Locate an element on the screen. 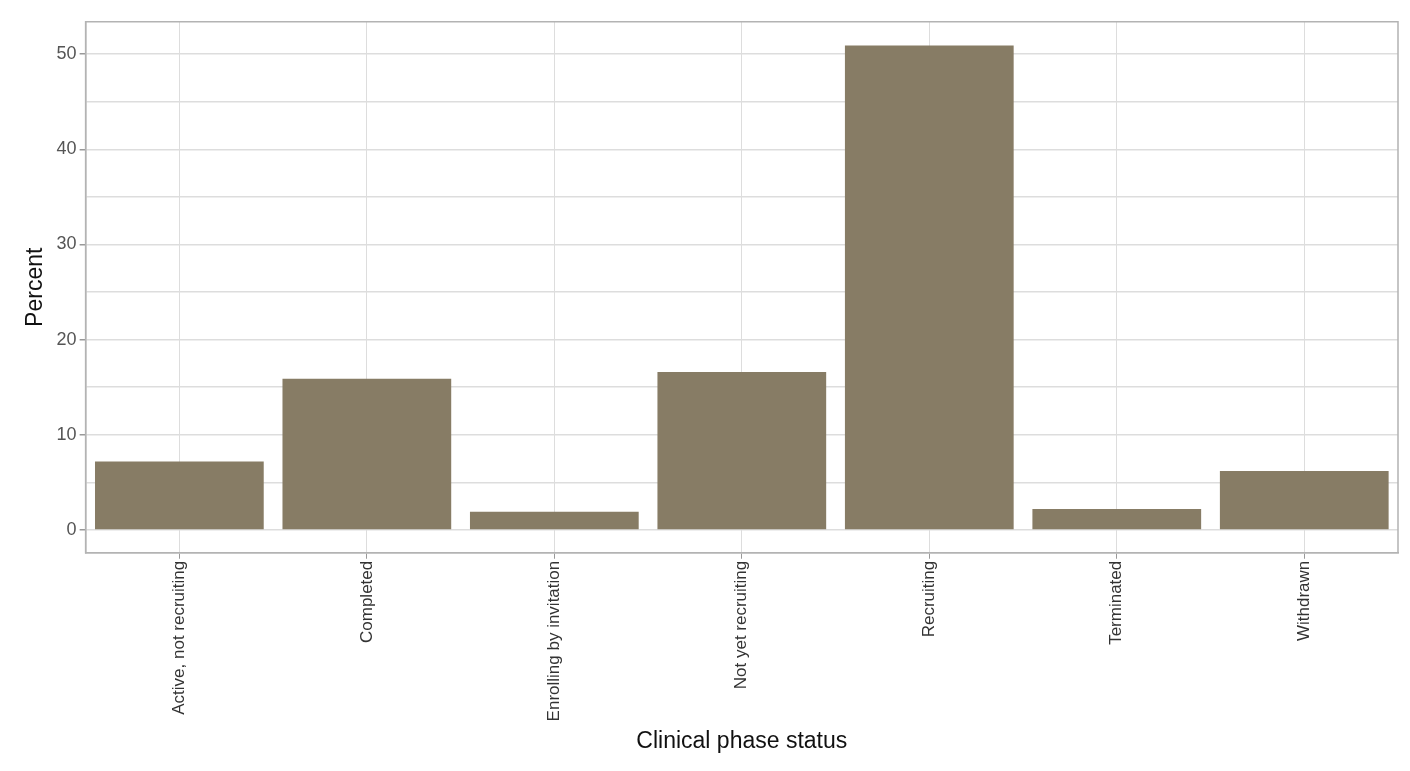  x-tick-label: Active, not recruiting is located at coordinates (179, 637).